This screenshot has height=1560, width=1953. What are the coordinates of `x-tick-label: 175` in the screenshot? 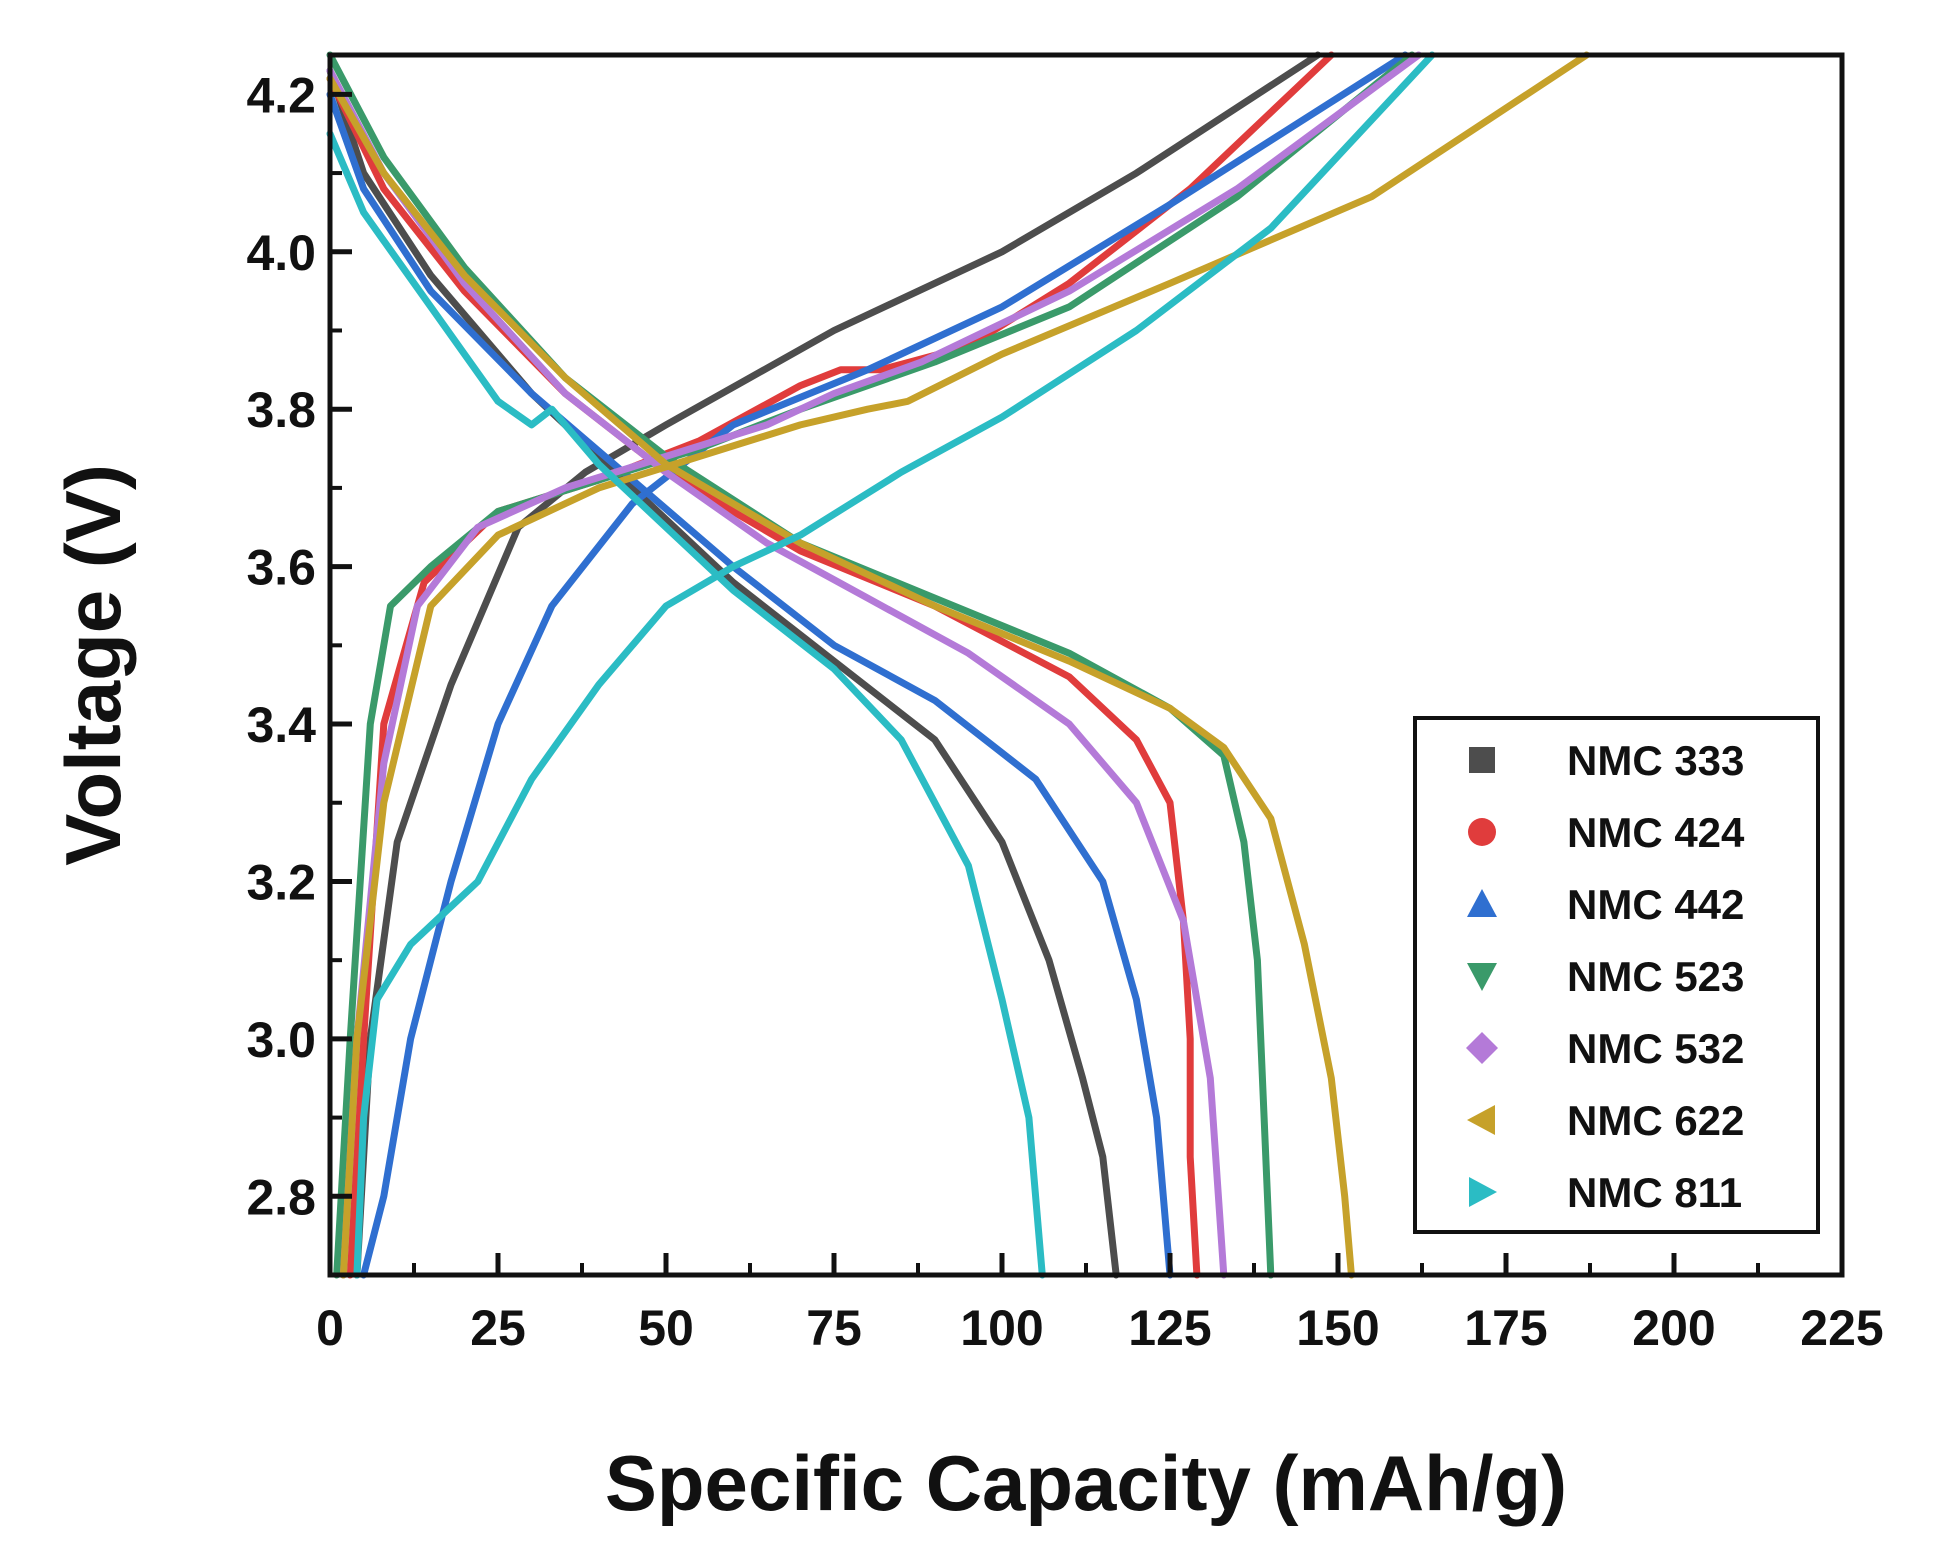 It's located at (1505, 1328).